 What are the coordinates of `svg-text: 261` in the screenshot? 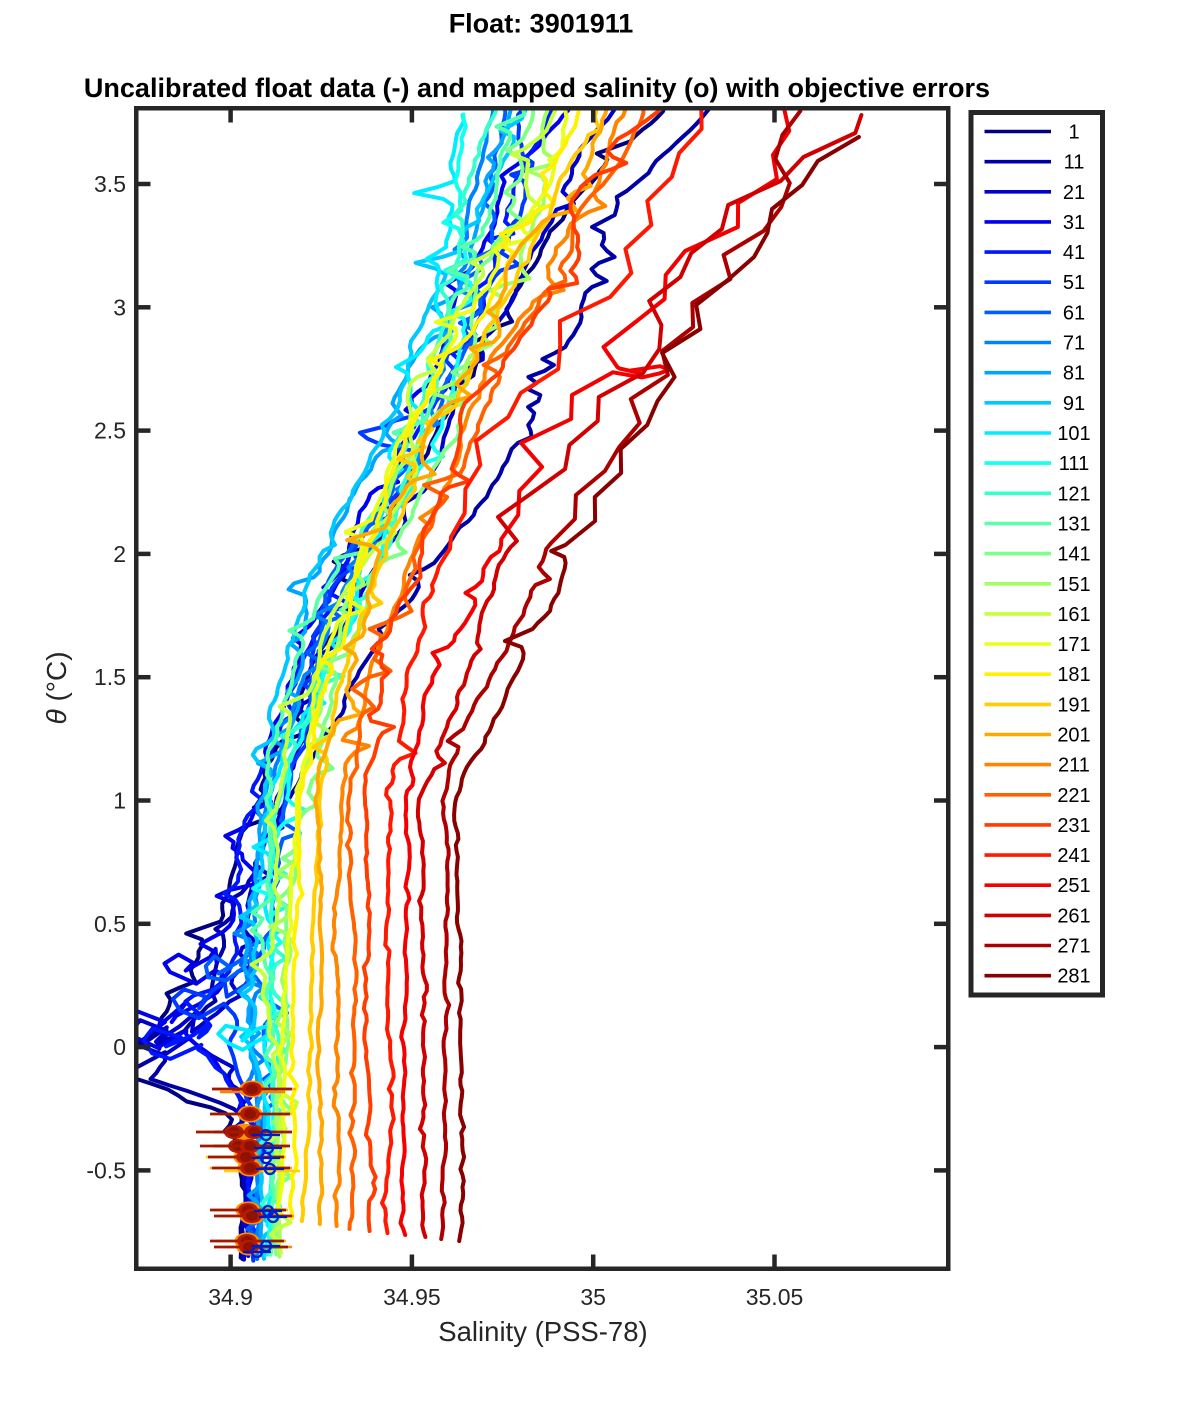 It's located at (1073, 916).